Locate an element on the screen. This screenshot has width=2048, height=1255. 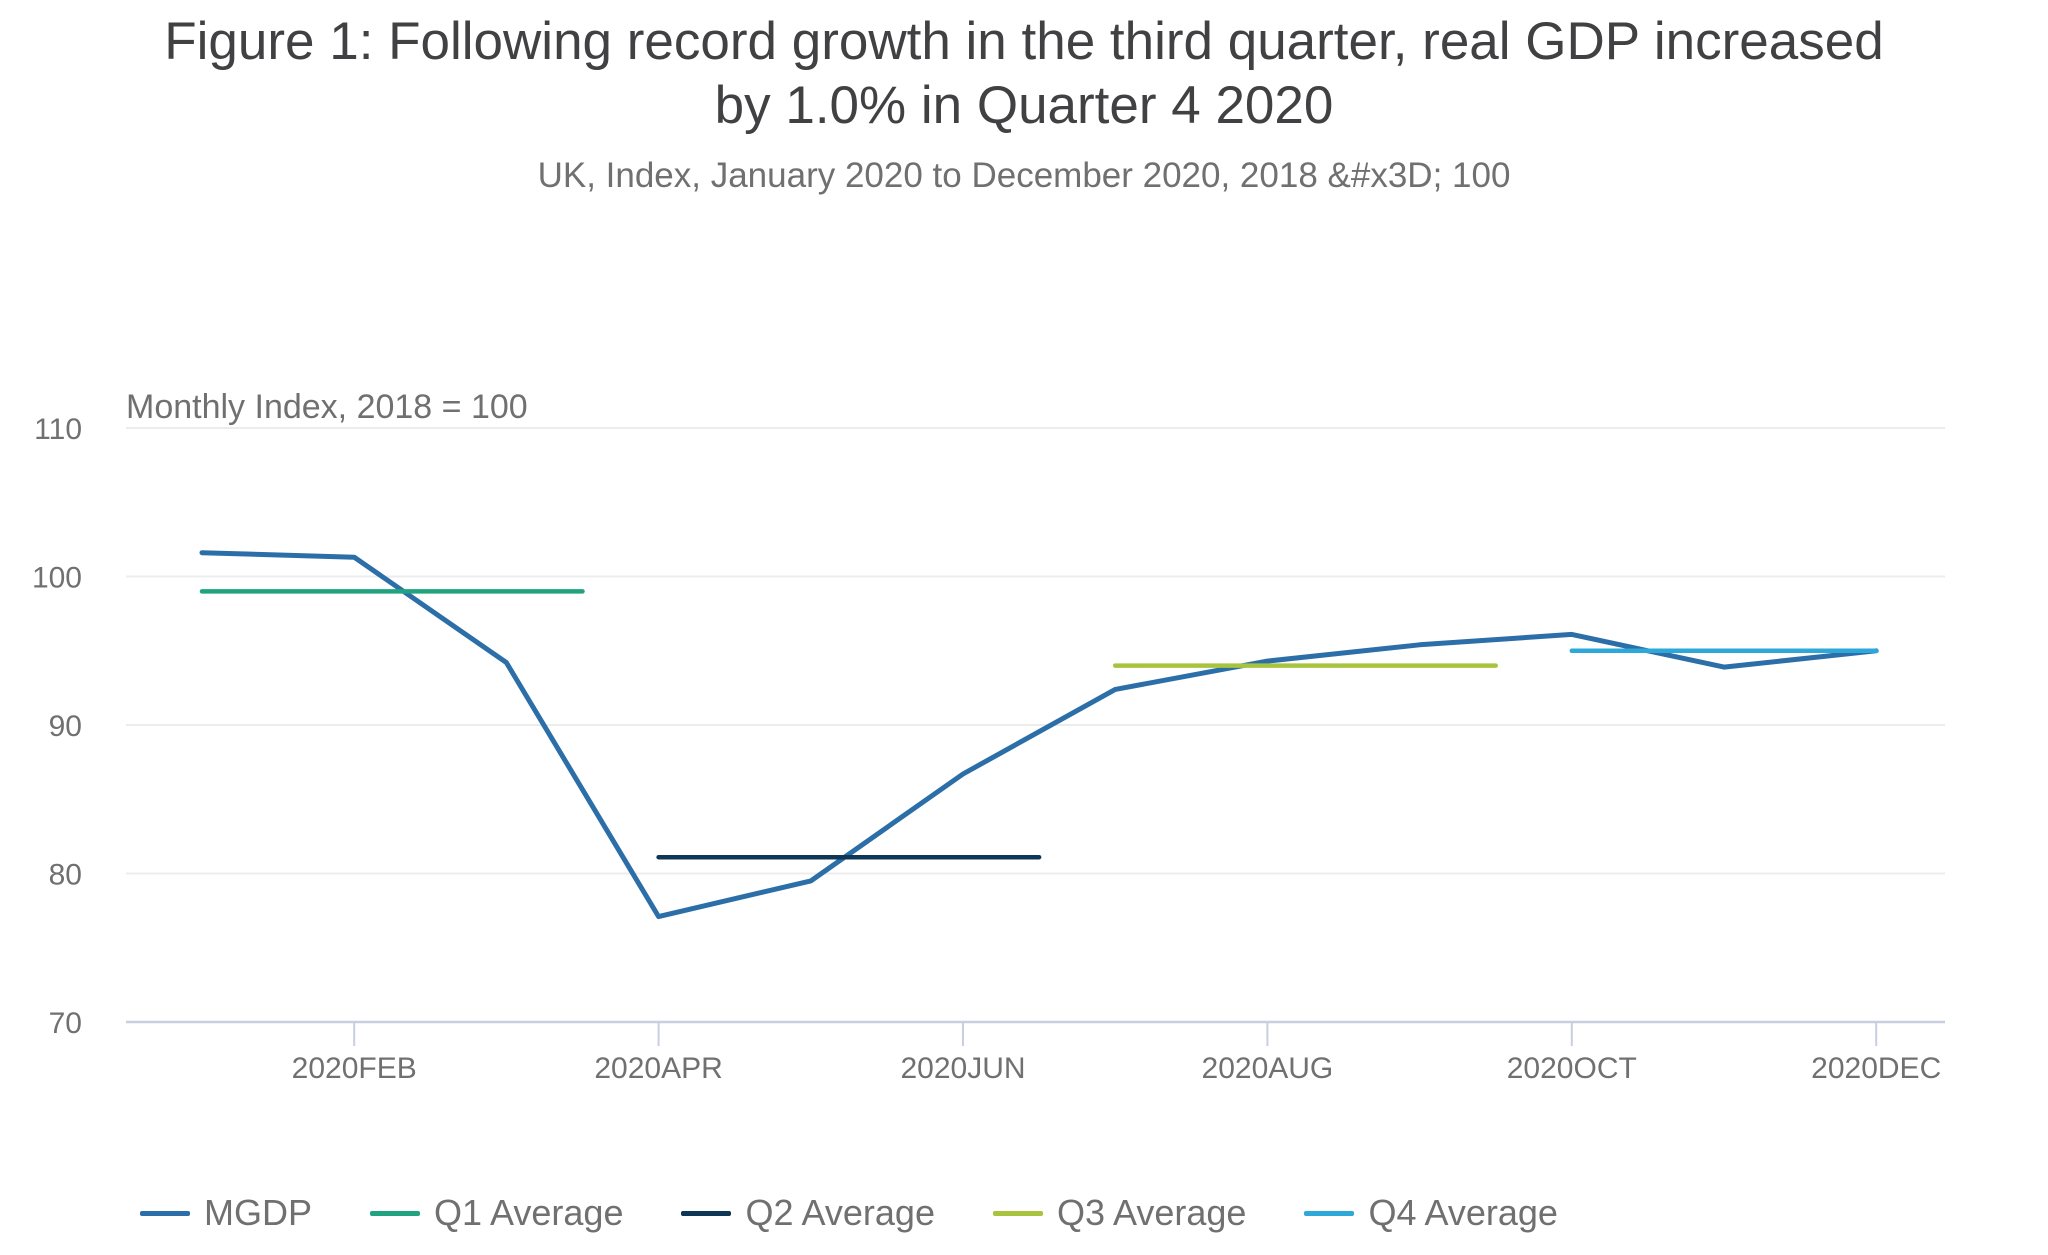
legend-item-q2-average: Q2 Average is located at coordinates (808, 1213).